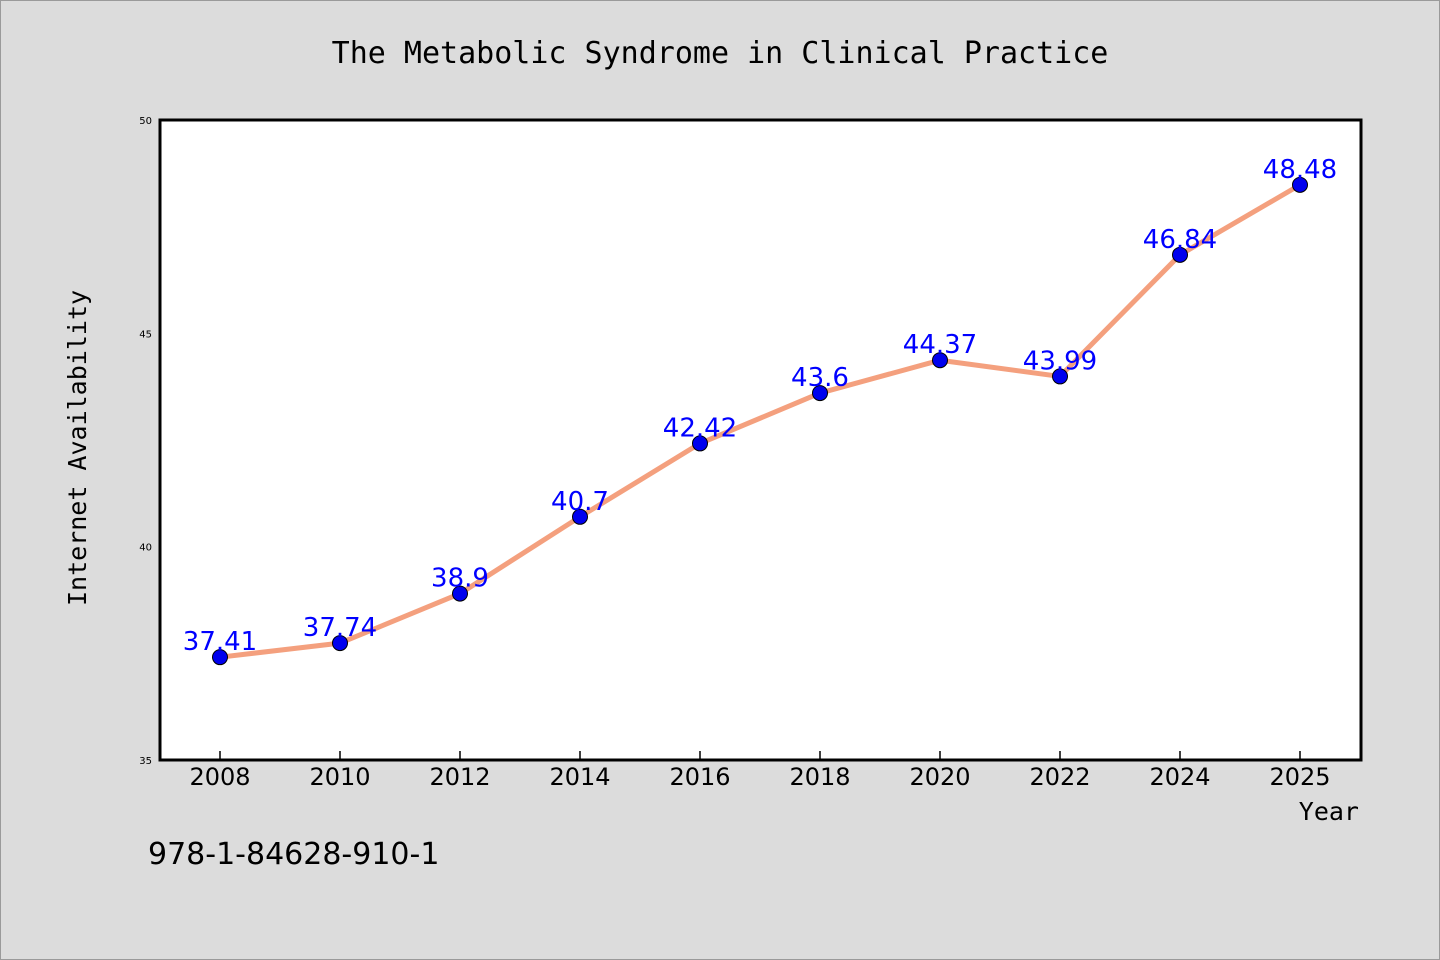 The height and width of the screenshot is (960, 1440). I want to click on y-tick-label: 45, so click(145, 334).